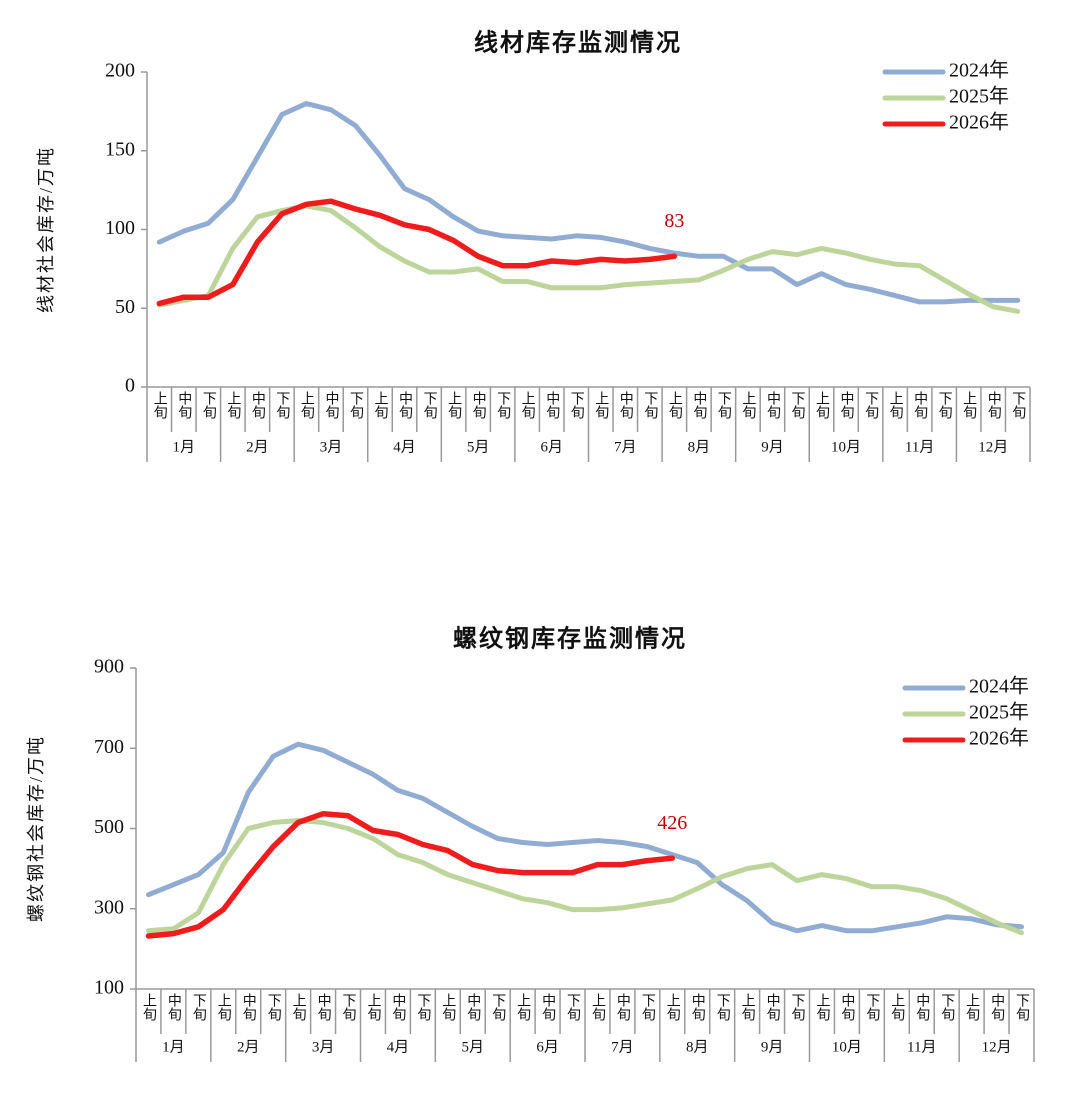  I want to click on value-label: 426, so click(672, 823).